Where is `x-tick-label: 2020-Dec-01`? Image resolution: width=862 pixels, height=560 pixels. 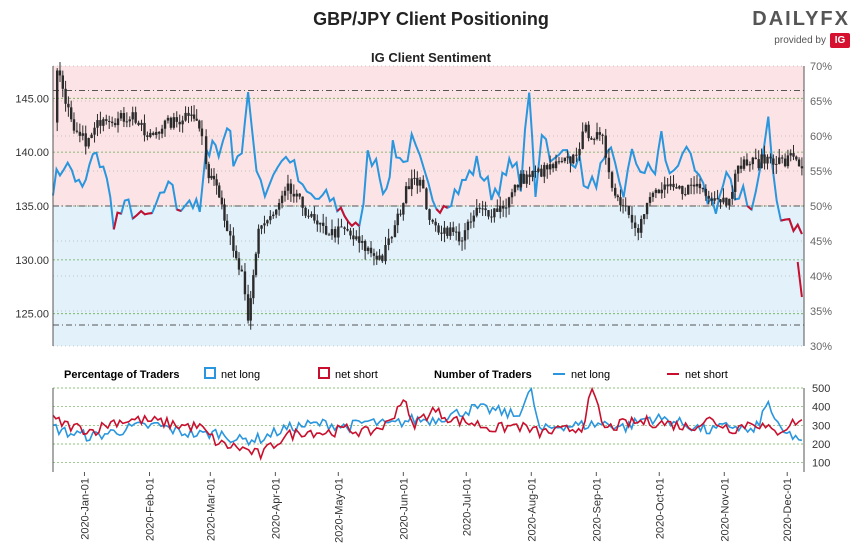 x-tick-label: 2020-Dec-01 is located at coordinates (788, 510).